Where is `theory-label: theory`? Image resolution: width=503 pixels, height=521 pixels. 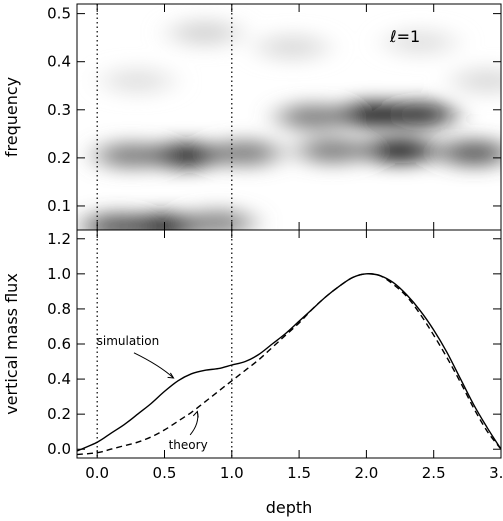 theory-label: theory is located at coordinates (188, 445).